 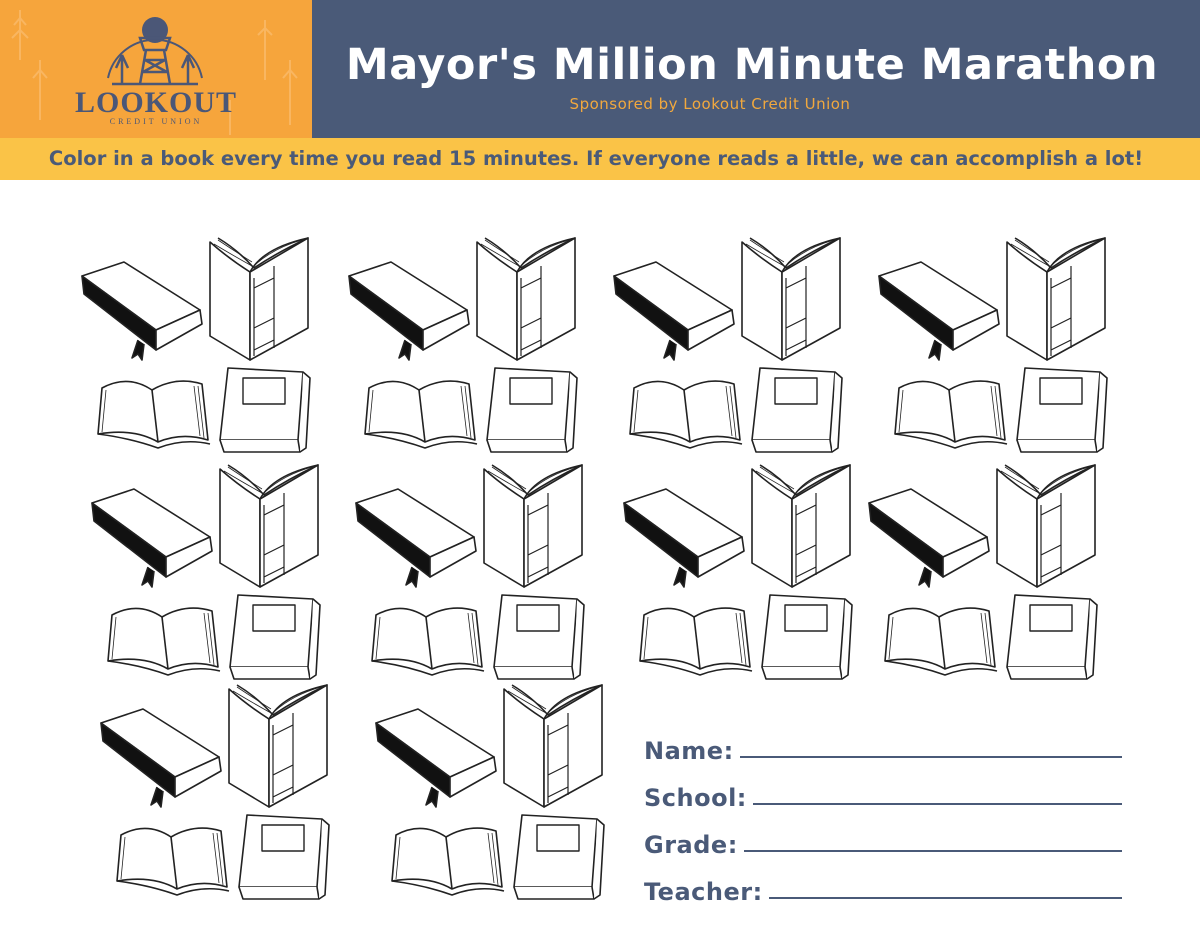 I want to click on form-field: Teacher:, so click(x=883, y=882).